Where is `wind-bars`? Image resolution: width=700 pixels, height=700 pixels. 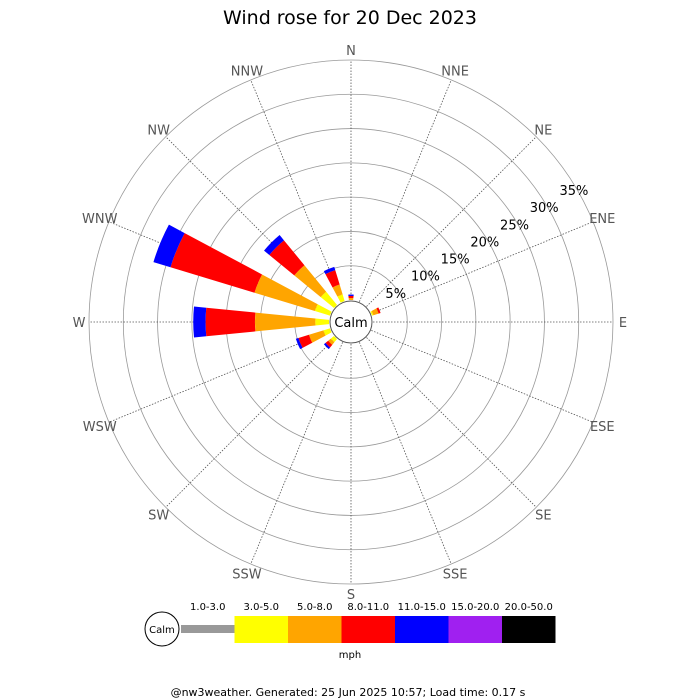 wind-bars is located at coordinates (267, 287).